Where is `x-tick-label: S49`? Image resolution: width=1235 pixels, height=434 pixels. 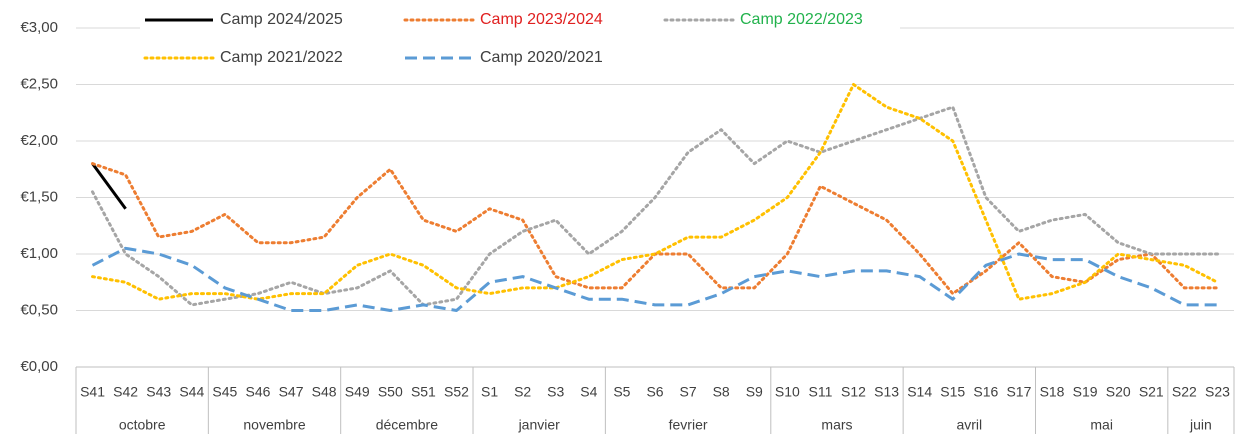 x-tick-label: S49 is located at coordinates (357, 392).